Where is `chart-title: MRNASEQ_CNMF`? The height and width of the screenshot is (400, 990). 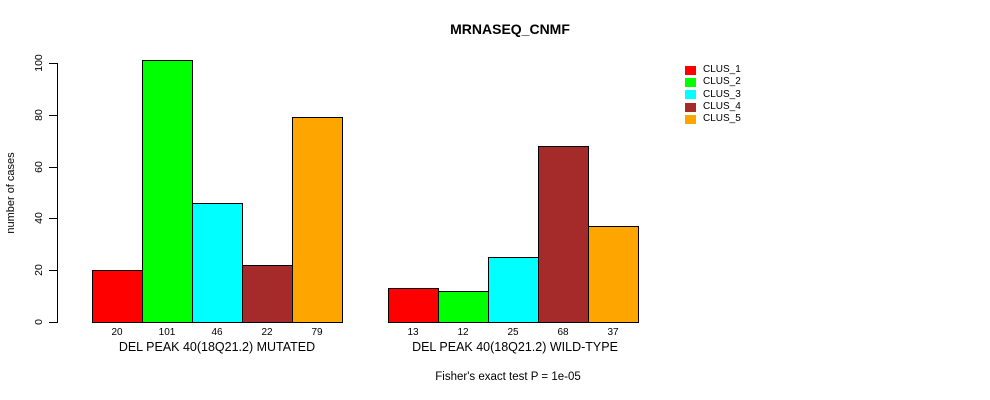 chart-title: MRNASEQ_CNMF is located at coordinates (510, 29).